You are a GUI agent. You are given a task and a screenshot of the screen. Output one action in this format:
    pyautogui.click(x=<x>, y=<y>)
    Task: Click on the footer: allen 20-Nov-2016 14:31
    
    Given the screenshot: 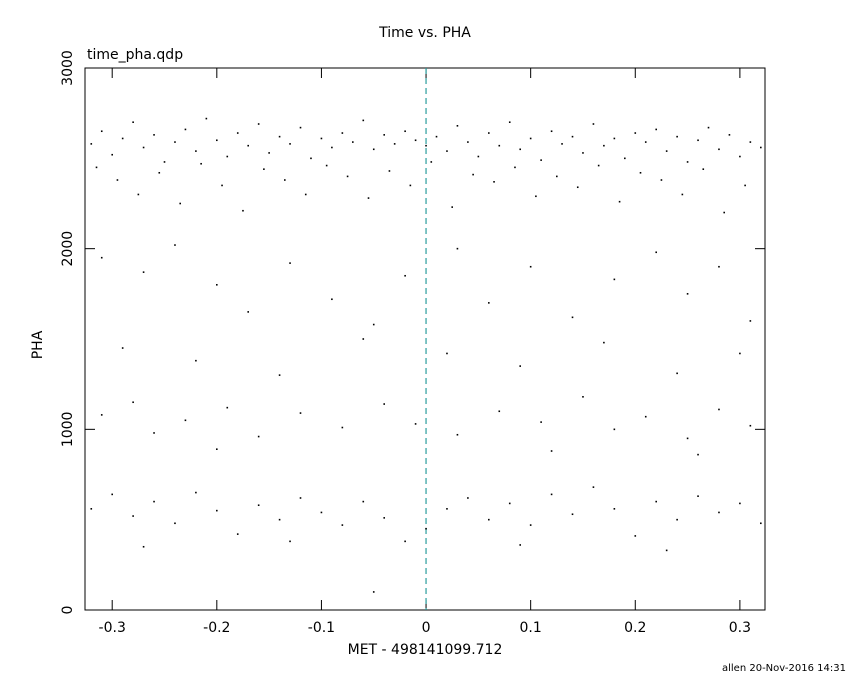 What is the action you would take?
    pyautogui.click(x=784, y=668)
    